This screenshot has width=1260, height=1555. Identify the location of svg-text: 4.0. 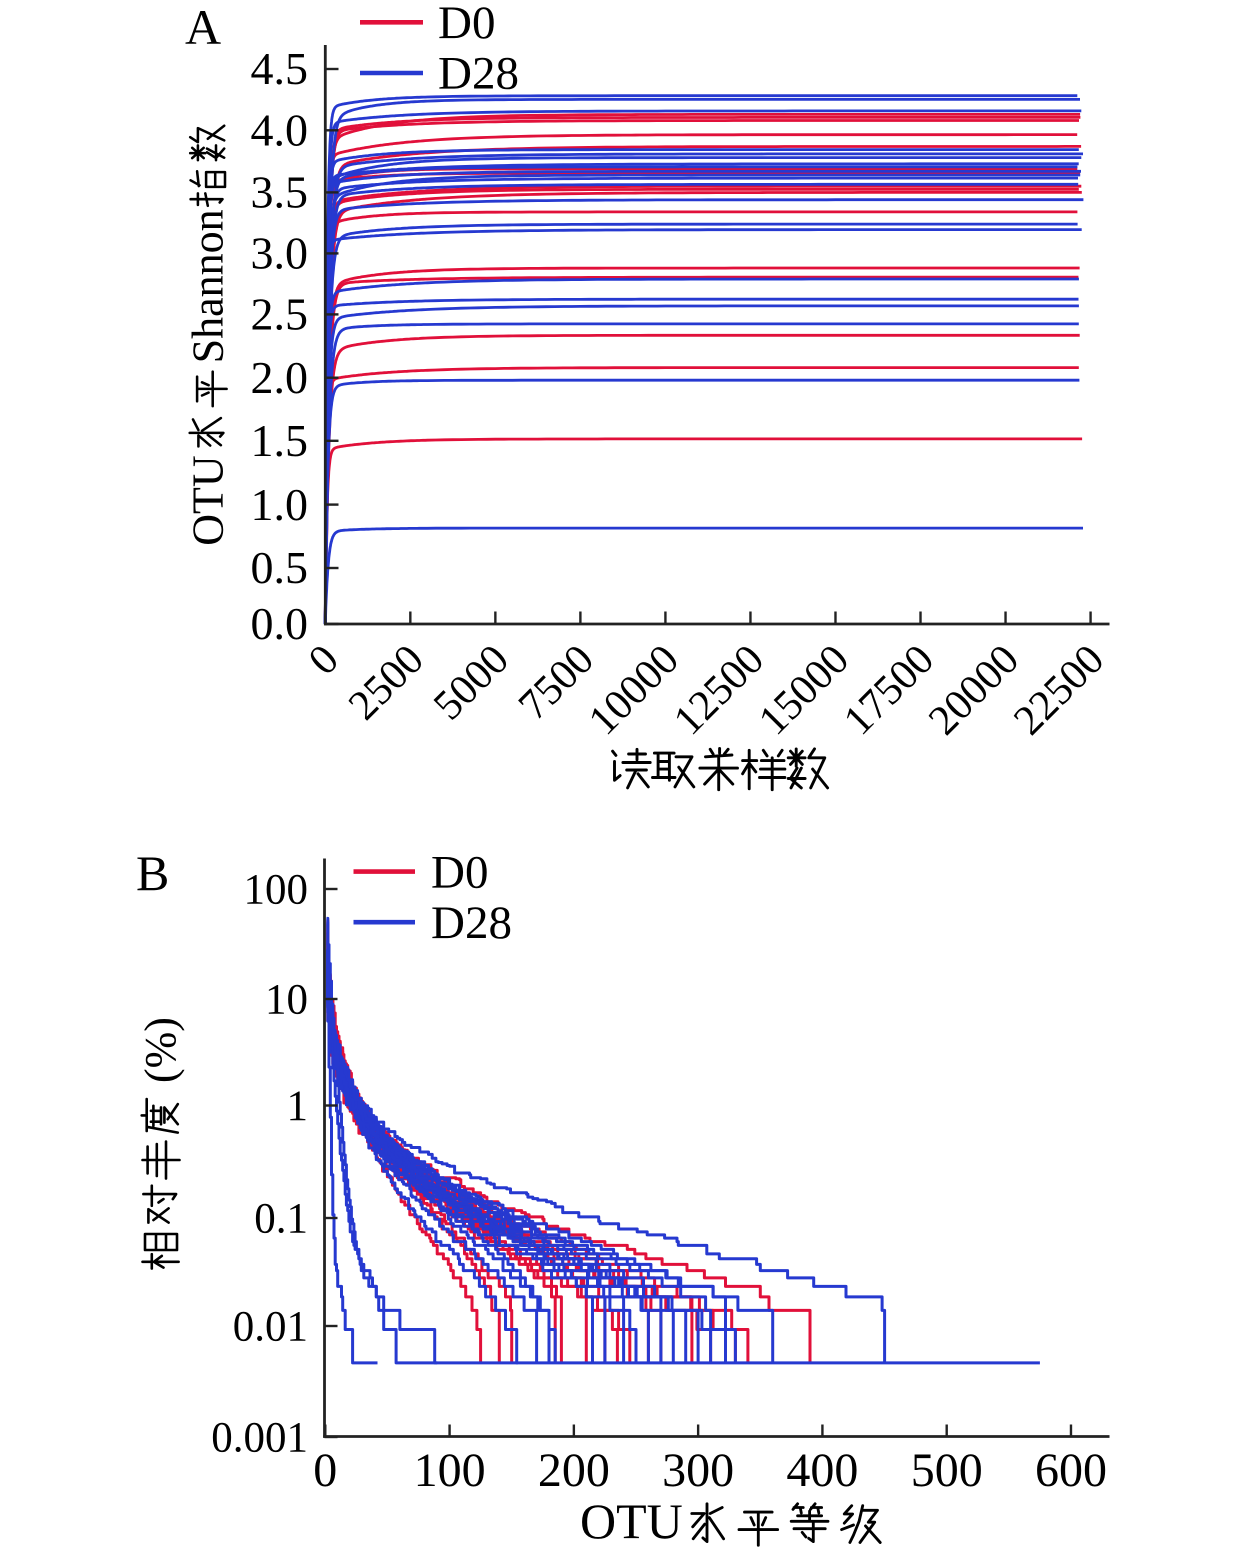
(280, 130).